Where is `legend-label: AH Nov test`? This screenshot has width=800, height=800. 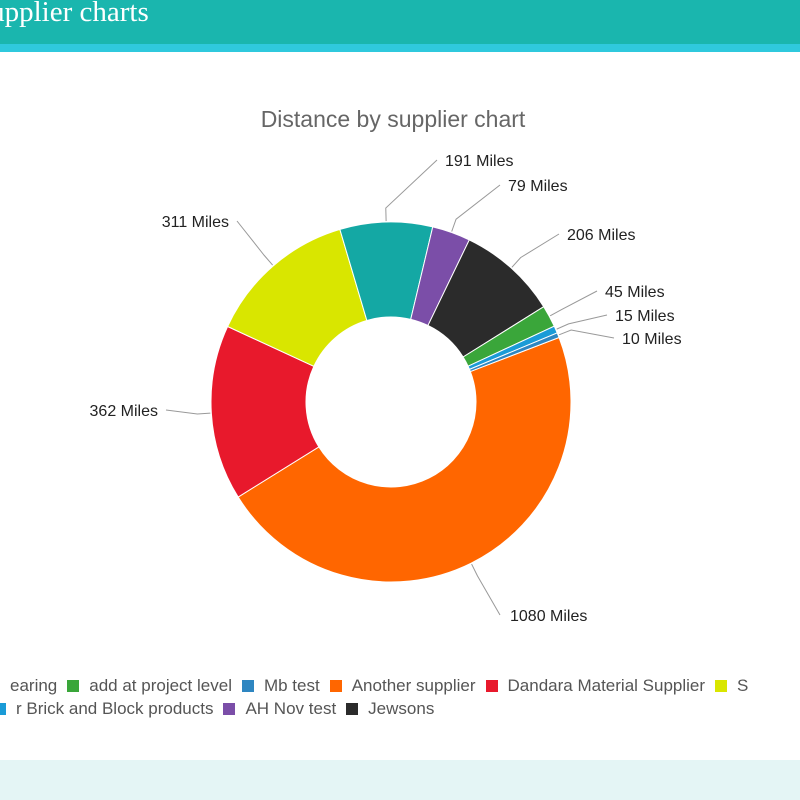
legend-label: AH Nov test is located at coordinates (291, 708).